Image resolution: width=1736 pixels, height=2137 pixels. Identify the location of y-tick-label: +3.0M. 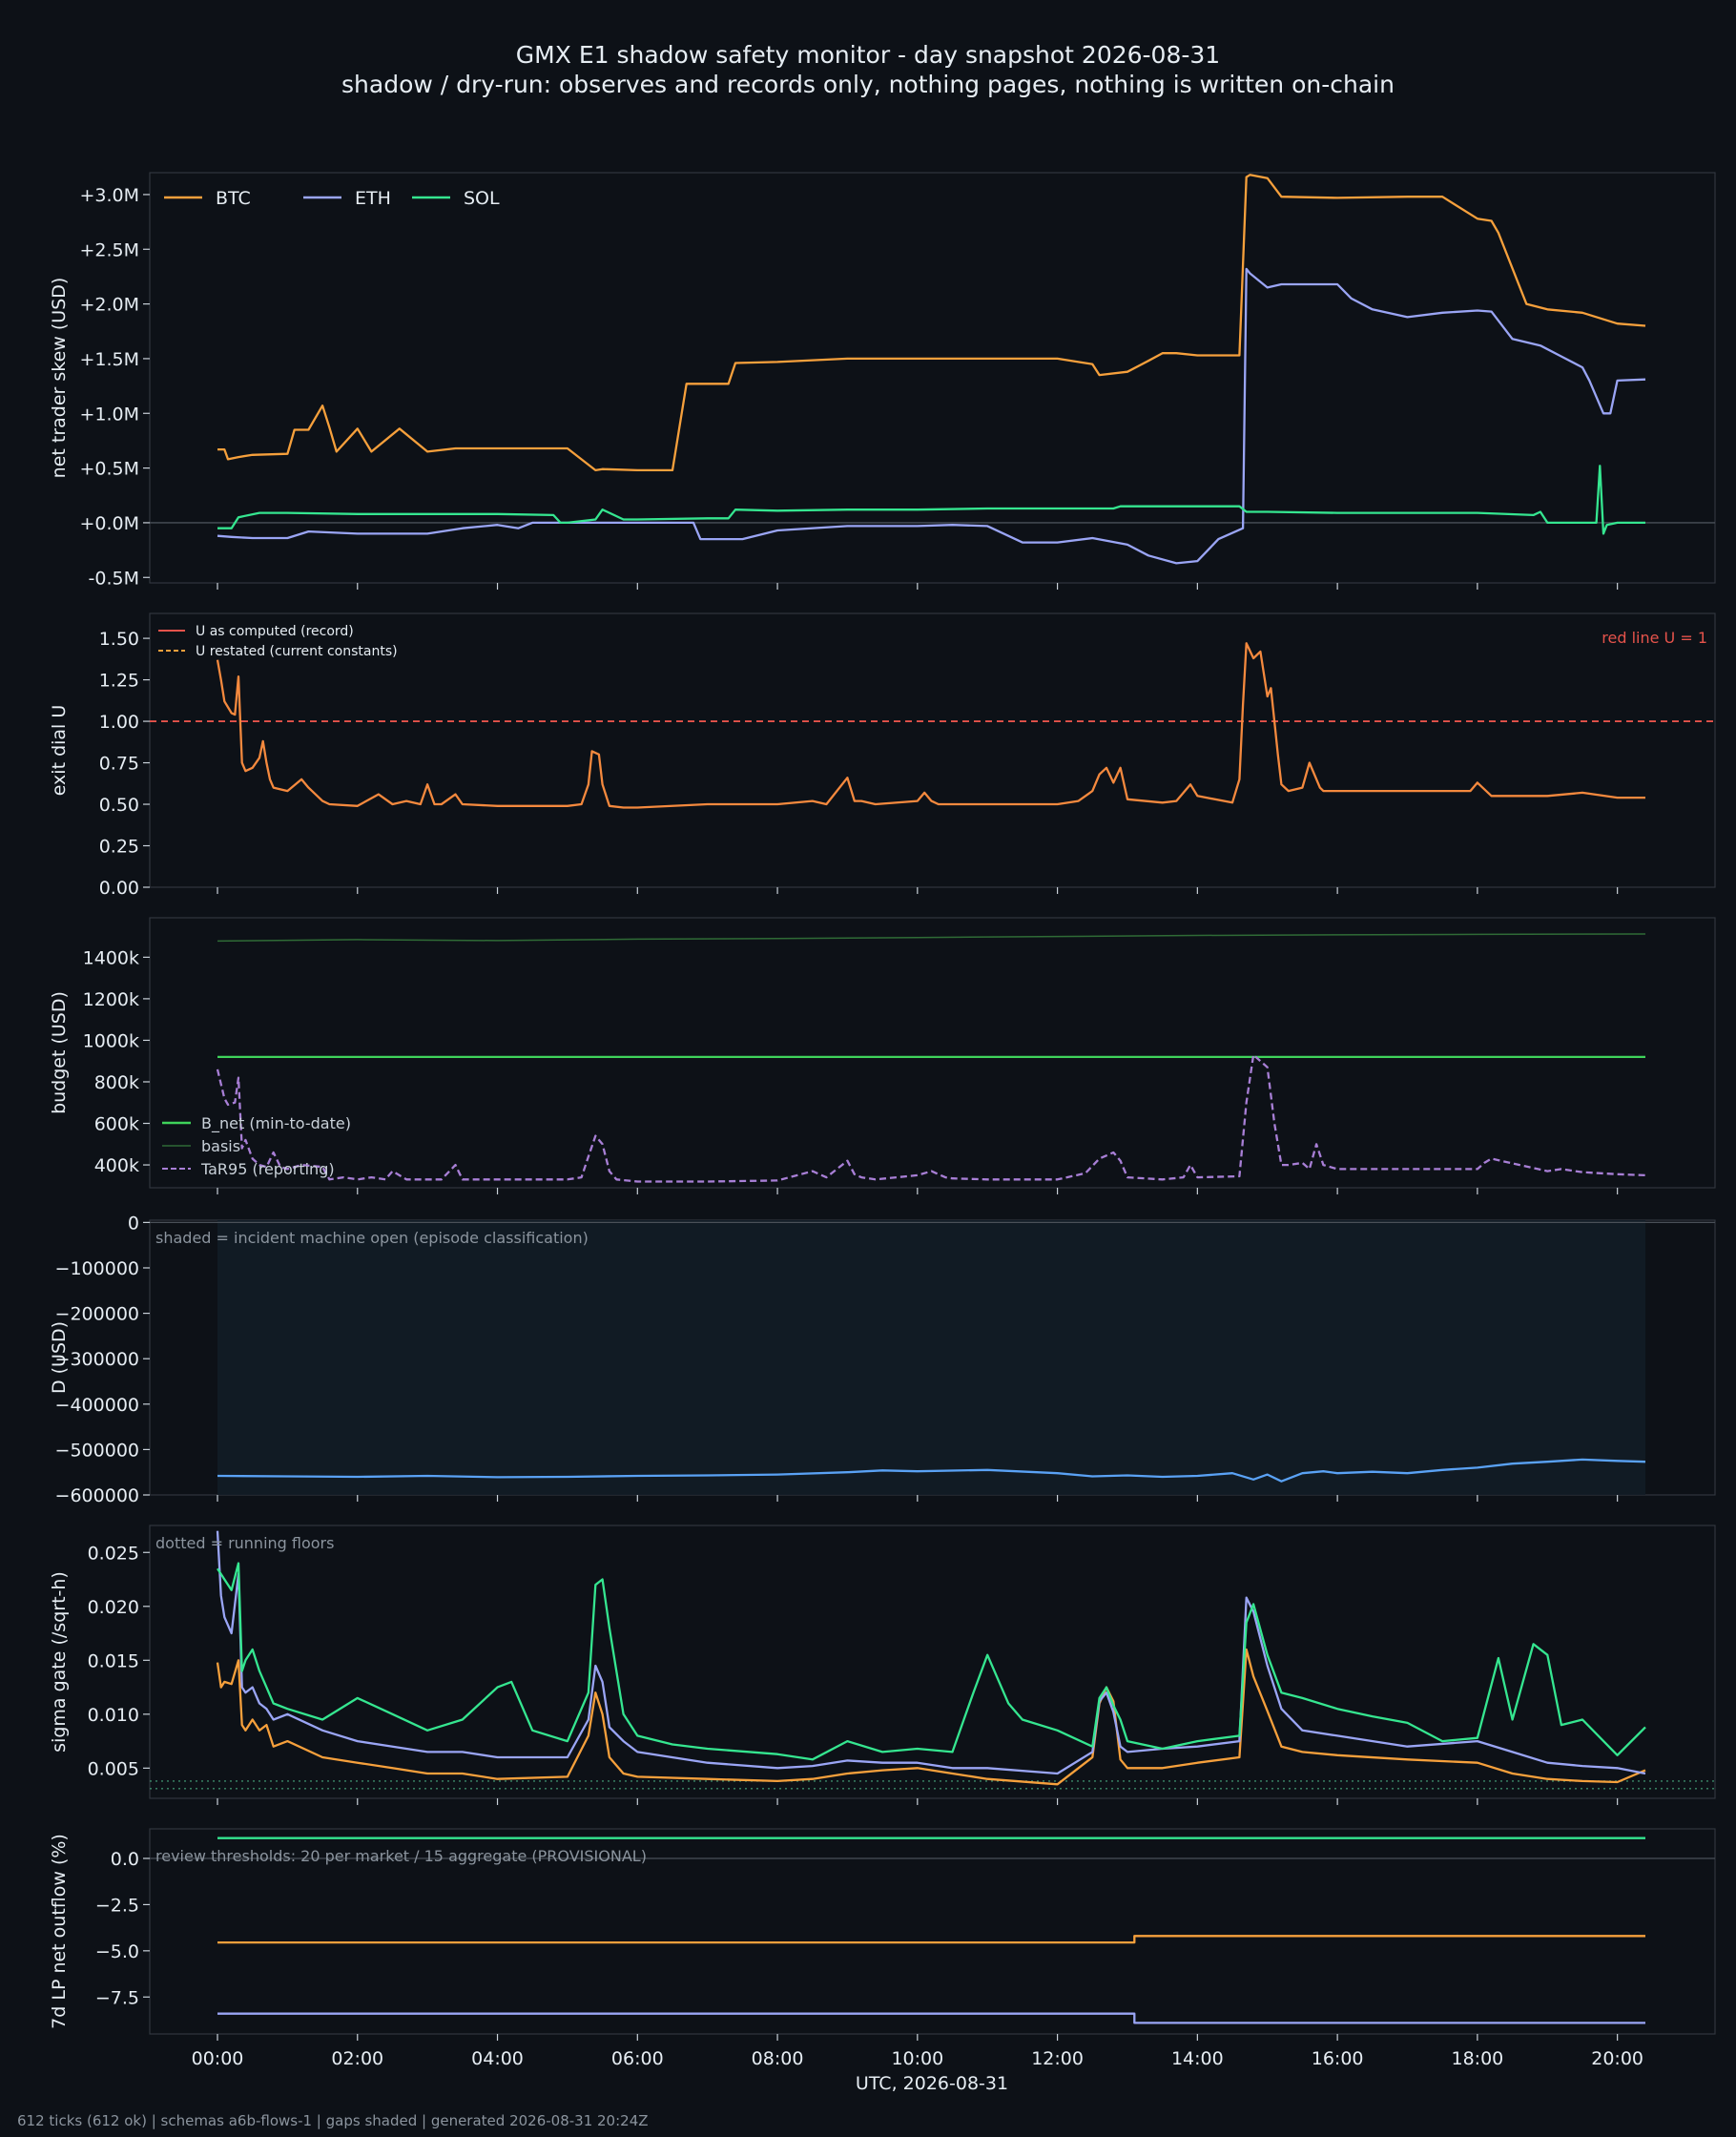
(109, 195).